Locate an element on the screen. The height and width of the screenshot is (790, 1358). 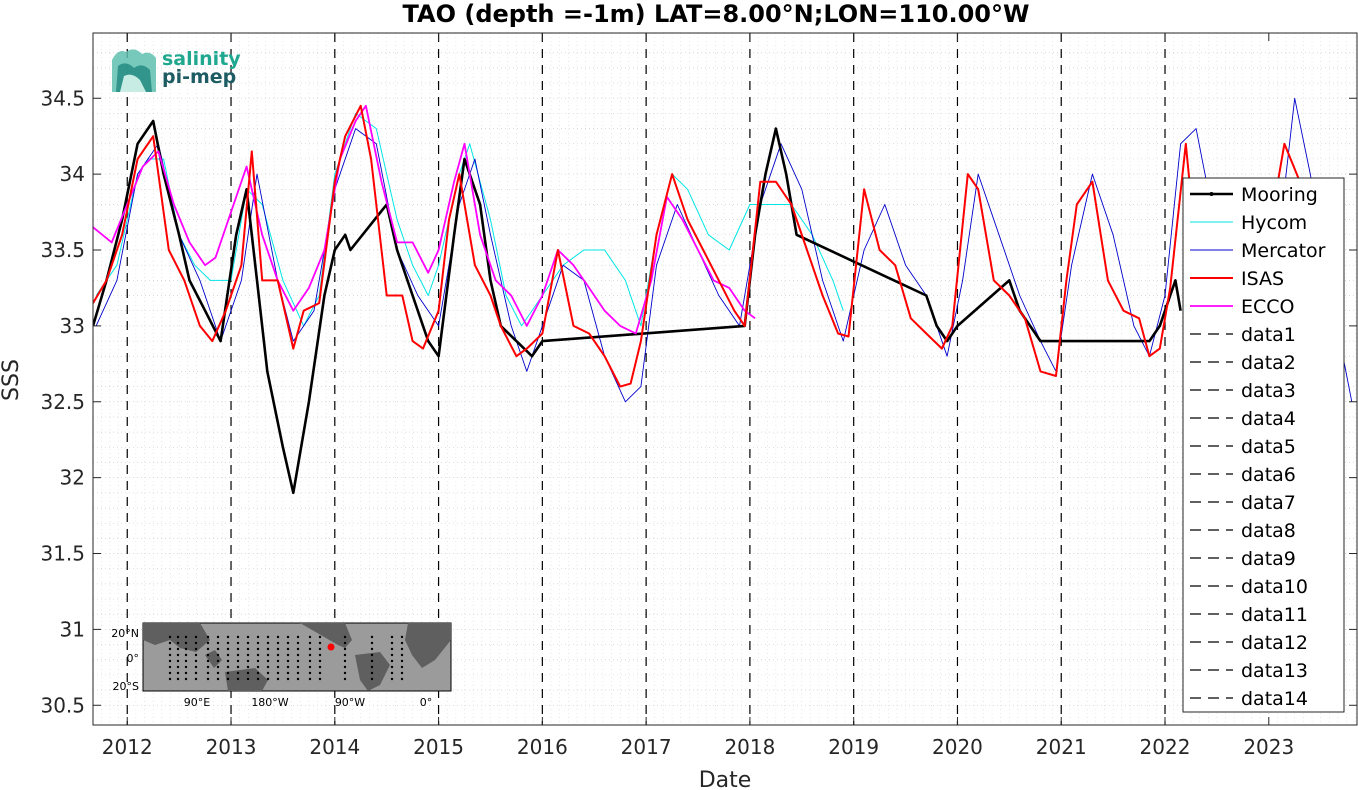
series-line-ecco is located at coordinates (424, 219).